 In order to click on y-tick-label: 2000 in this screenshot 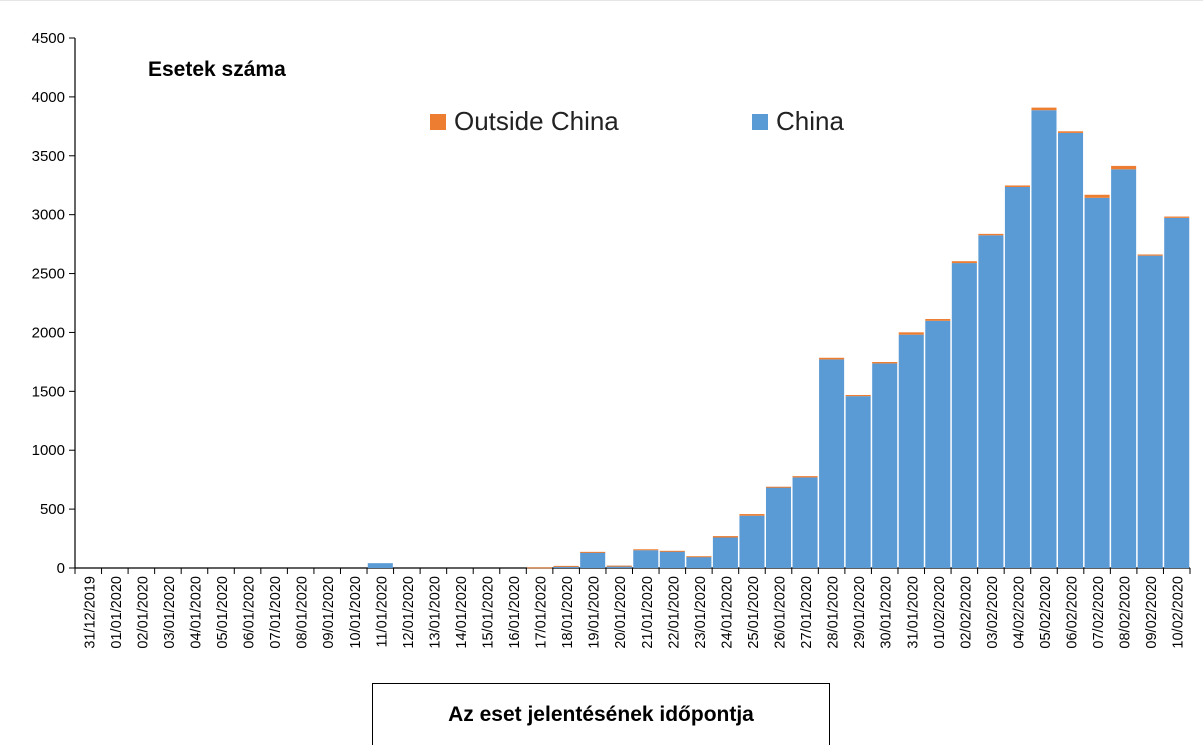, I will do `click(48, 332)`.